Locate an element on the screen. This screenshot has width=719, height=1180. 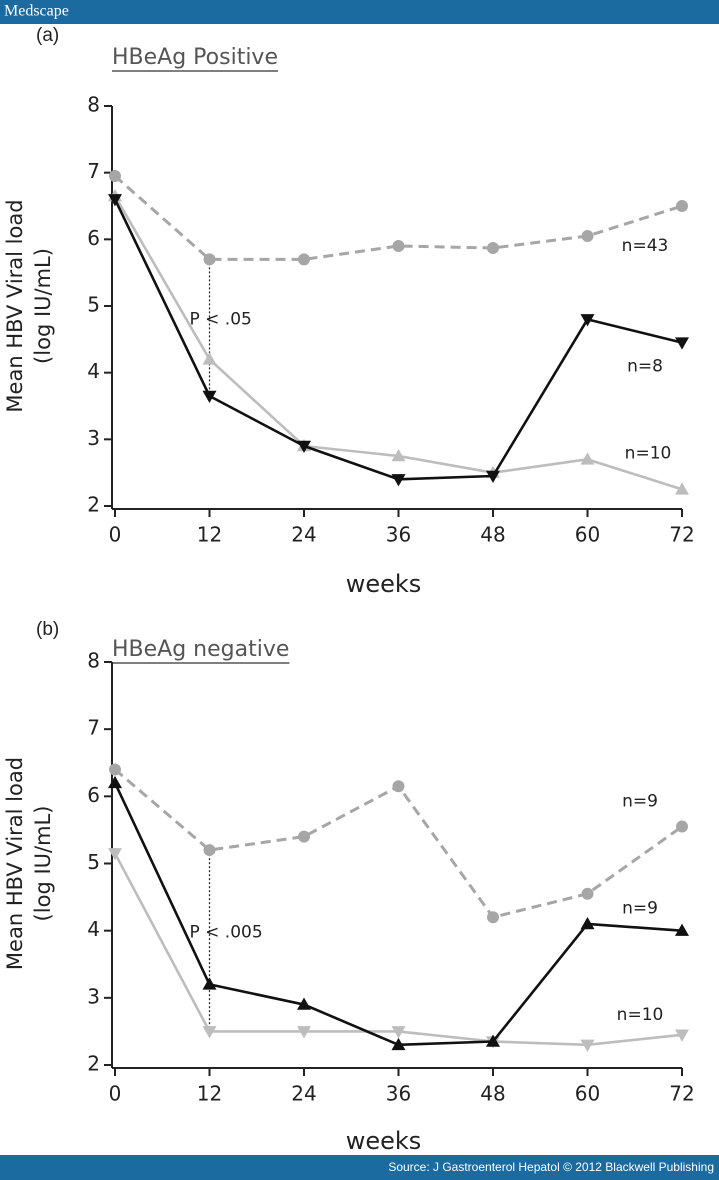
series-line is located at coordinates (398, 949).